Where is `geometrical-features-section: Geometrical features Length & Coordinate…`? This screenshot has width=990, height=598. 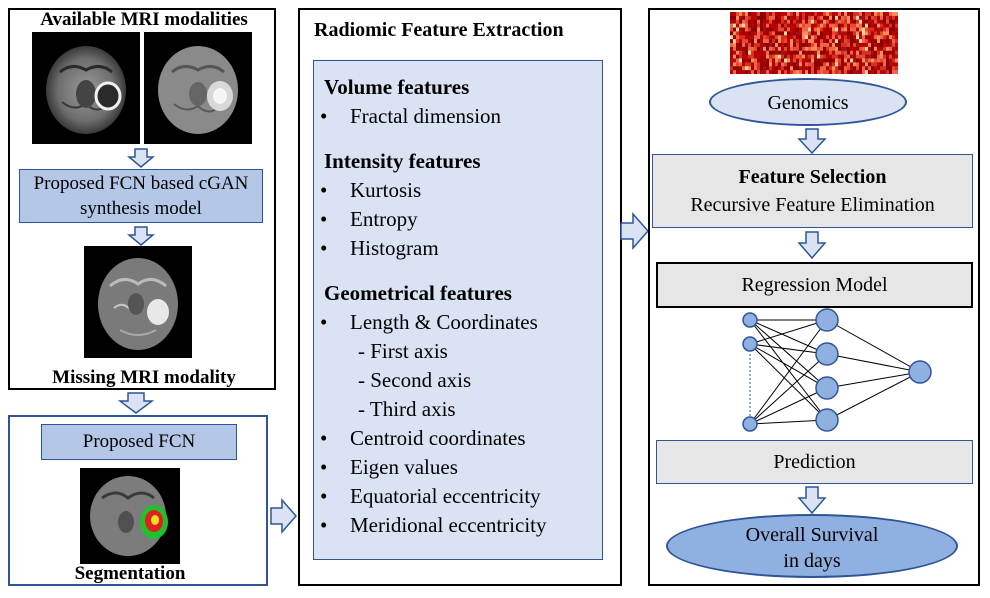
geometrical-features-section: Geometrical features Length & Coordinate… is located at coordinates (458, 409).